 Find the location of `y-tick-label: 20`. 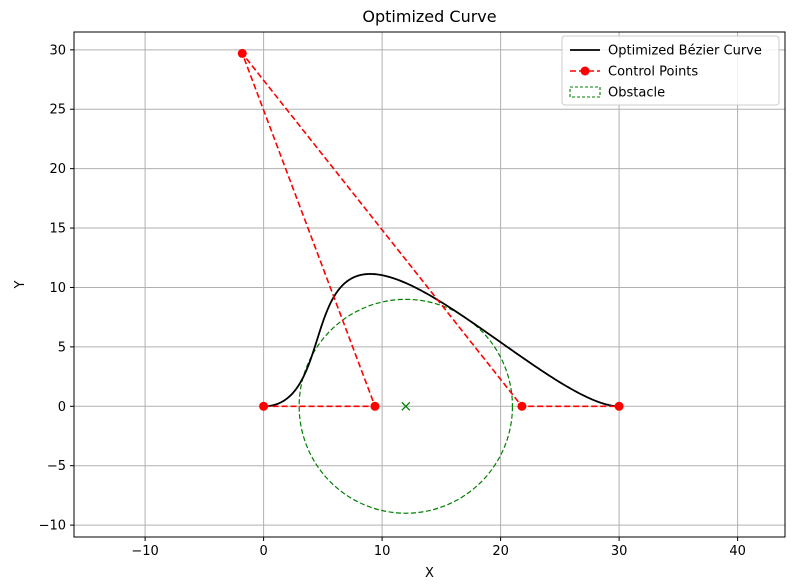

y-tick-label: 20 is located at coordinates (57, 169).